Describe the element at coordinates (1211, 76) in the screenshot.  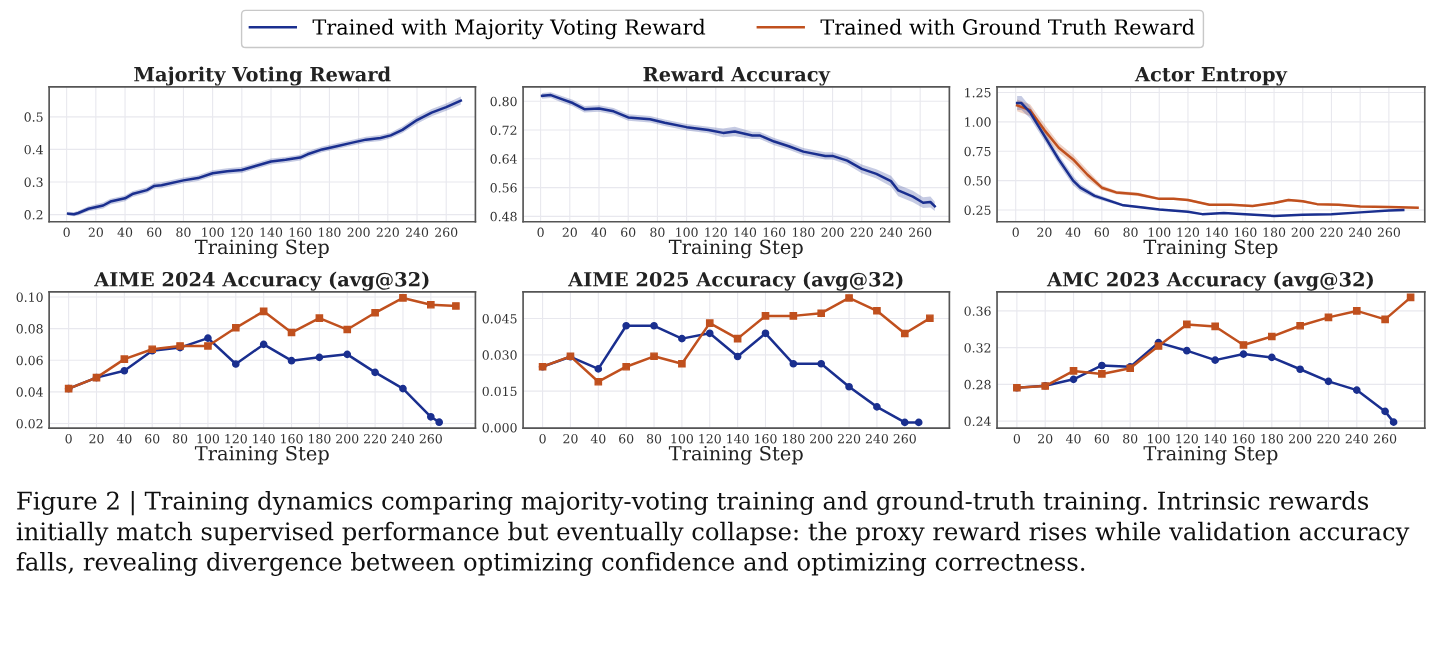
I see `chart-title: Actor Entropy` at that location.